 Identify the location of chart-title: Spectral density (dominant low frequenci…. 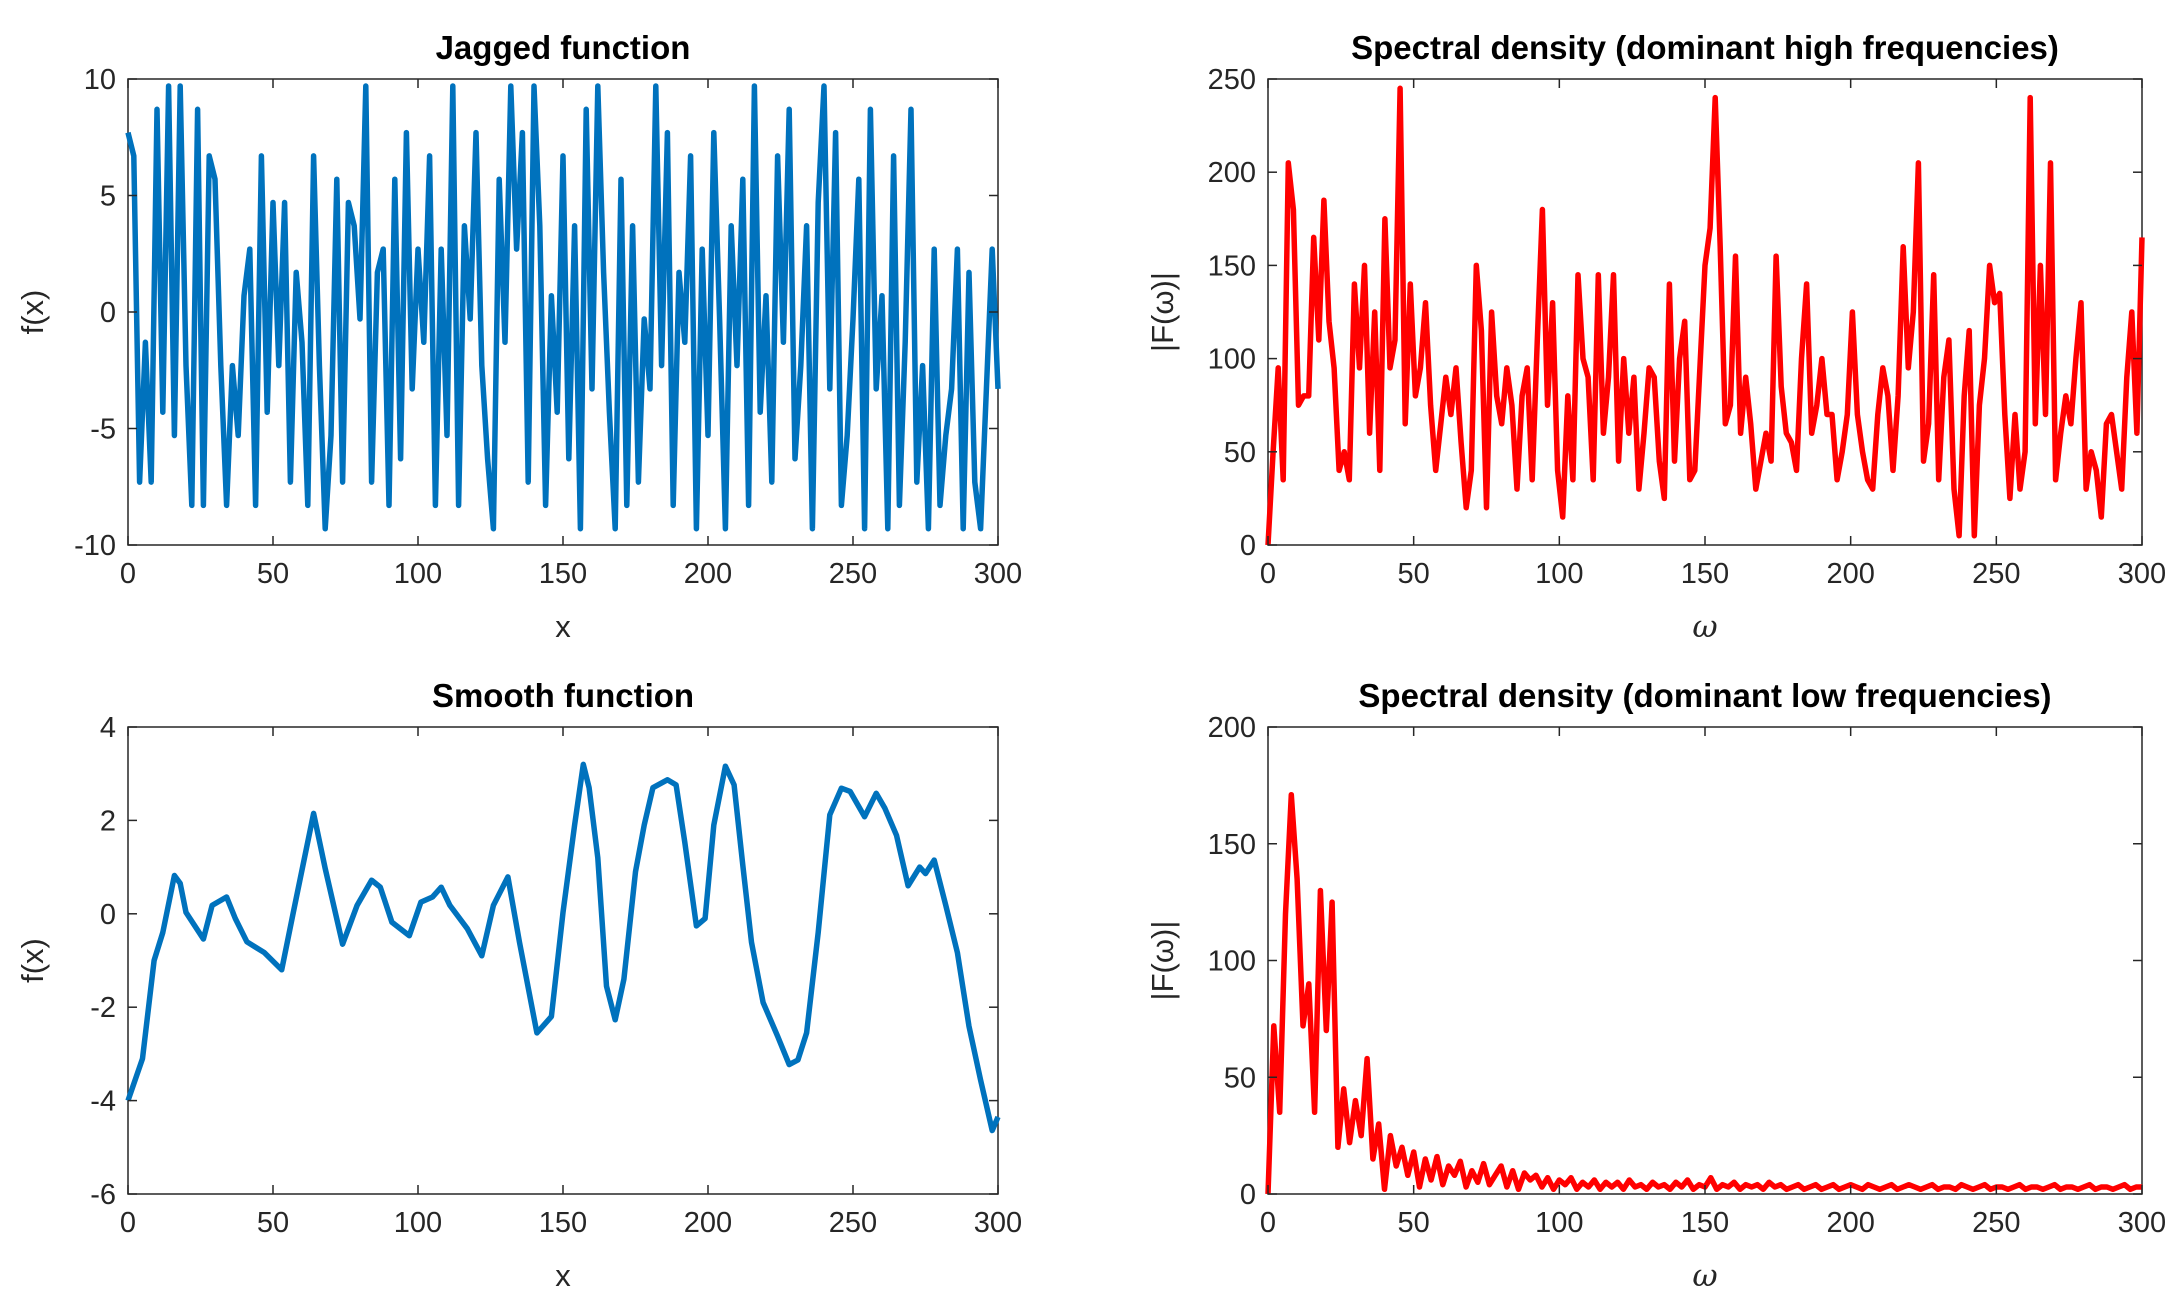
(1704, 695).